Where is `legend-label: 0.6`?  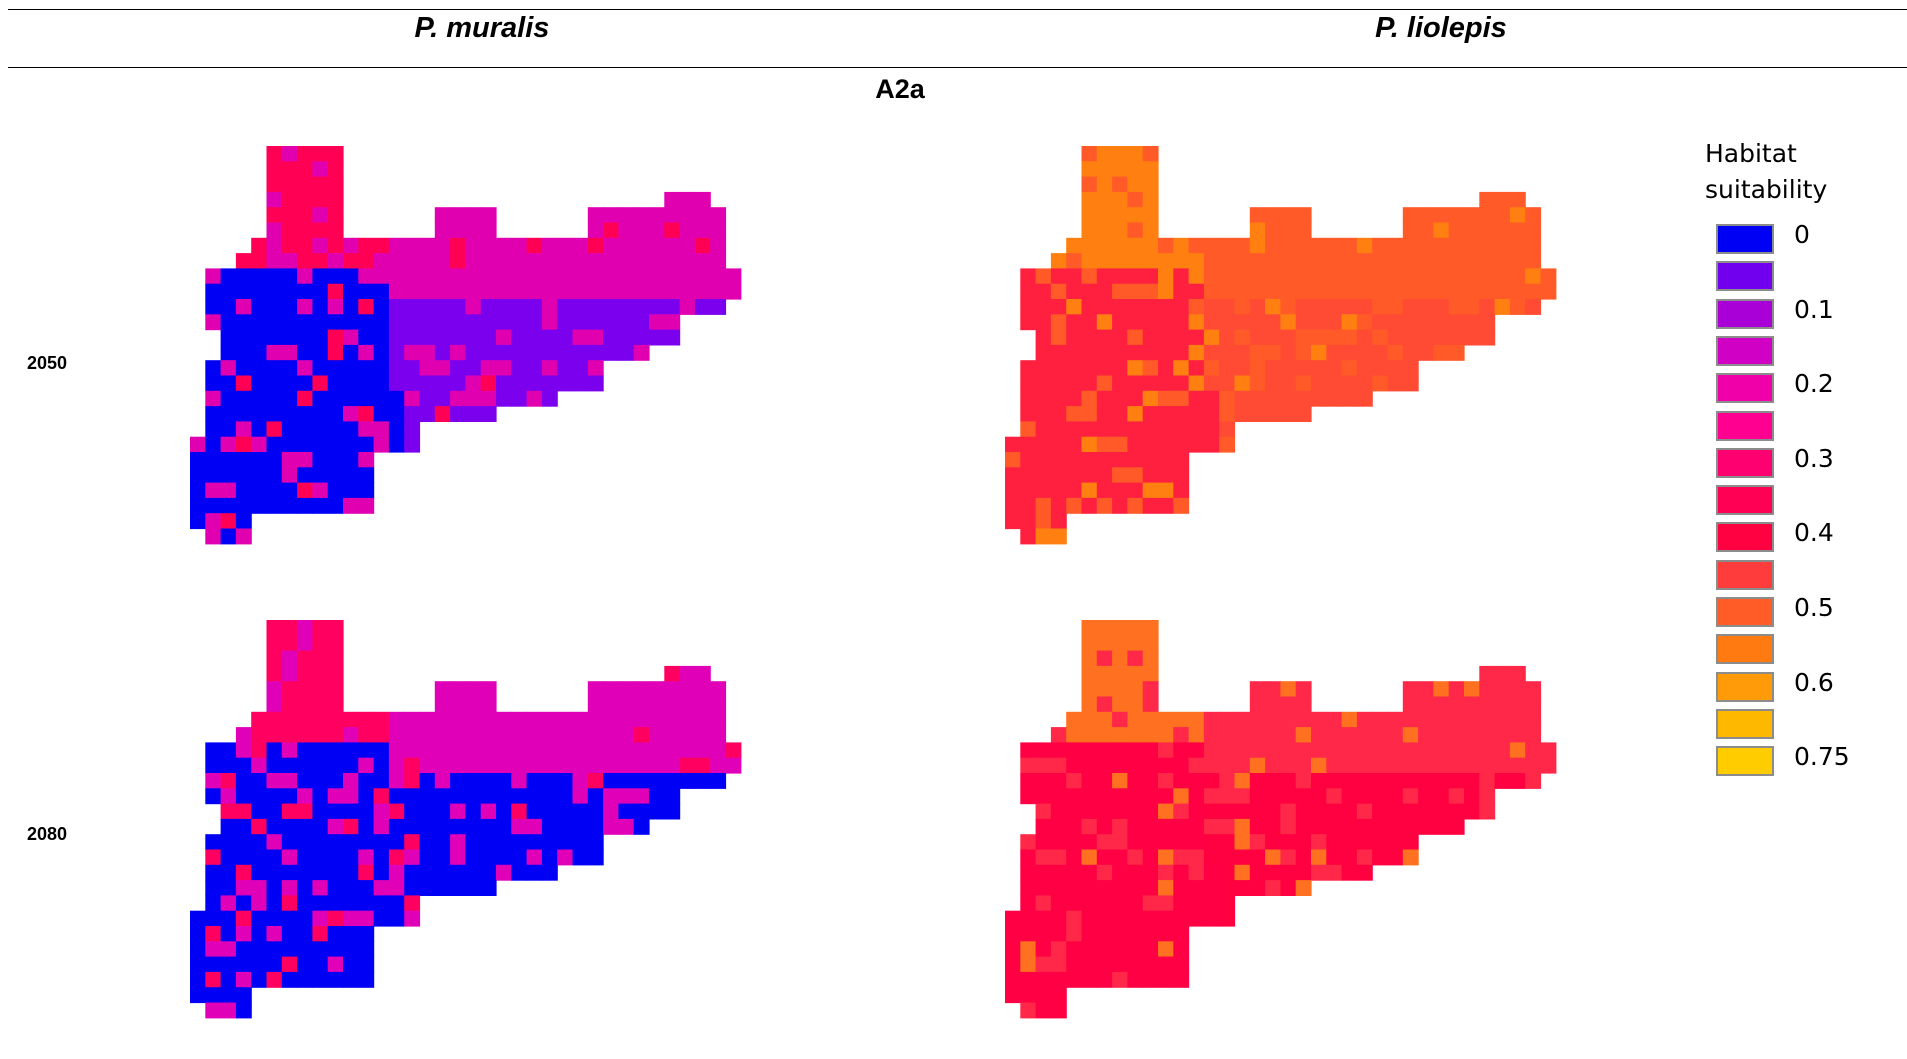 legend-label: 0.6 is located at coordinates (1814, 682).